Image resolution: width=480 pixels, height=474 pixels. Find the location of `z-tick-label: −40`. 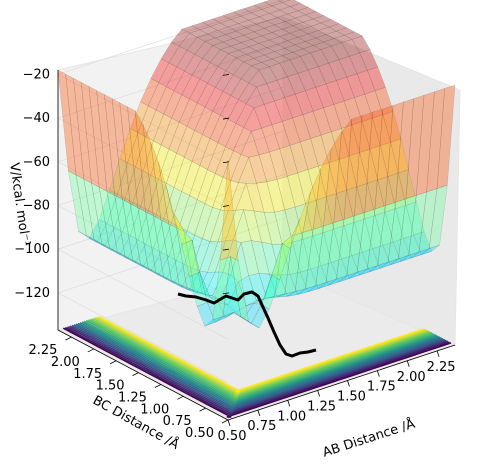

z-tick-label: −40 is located at coordinates (36, 118).